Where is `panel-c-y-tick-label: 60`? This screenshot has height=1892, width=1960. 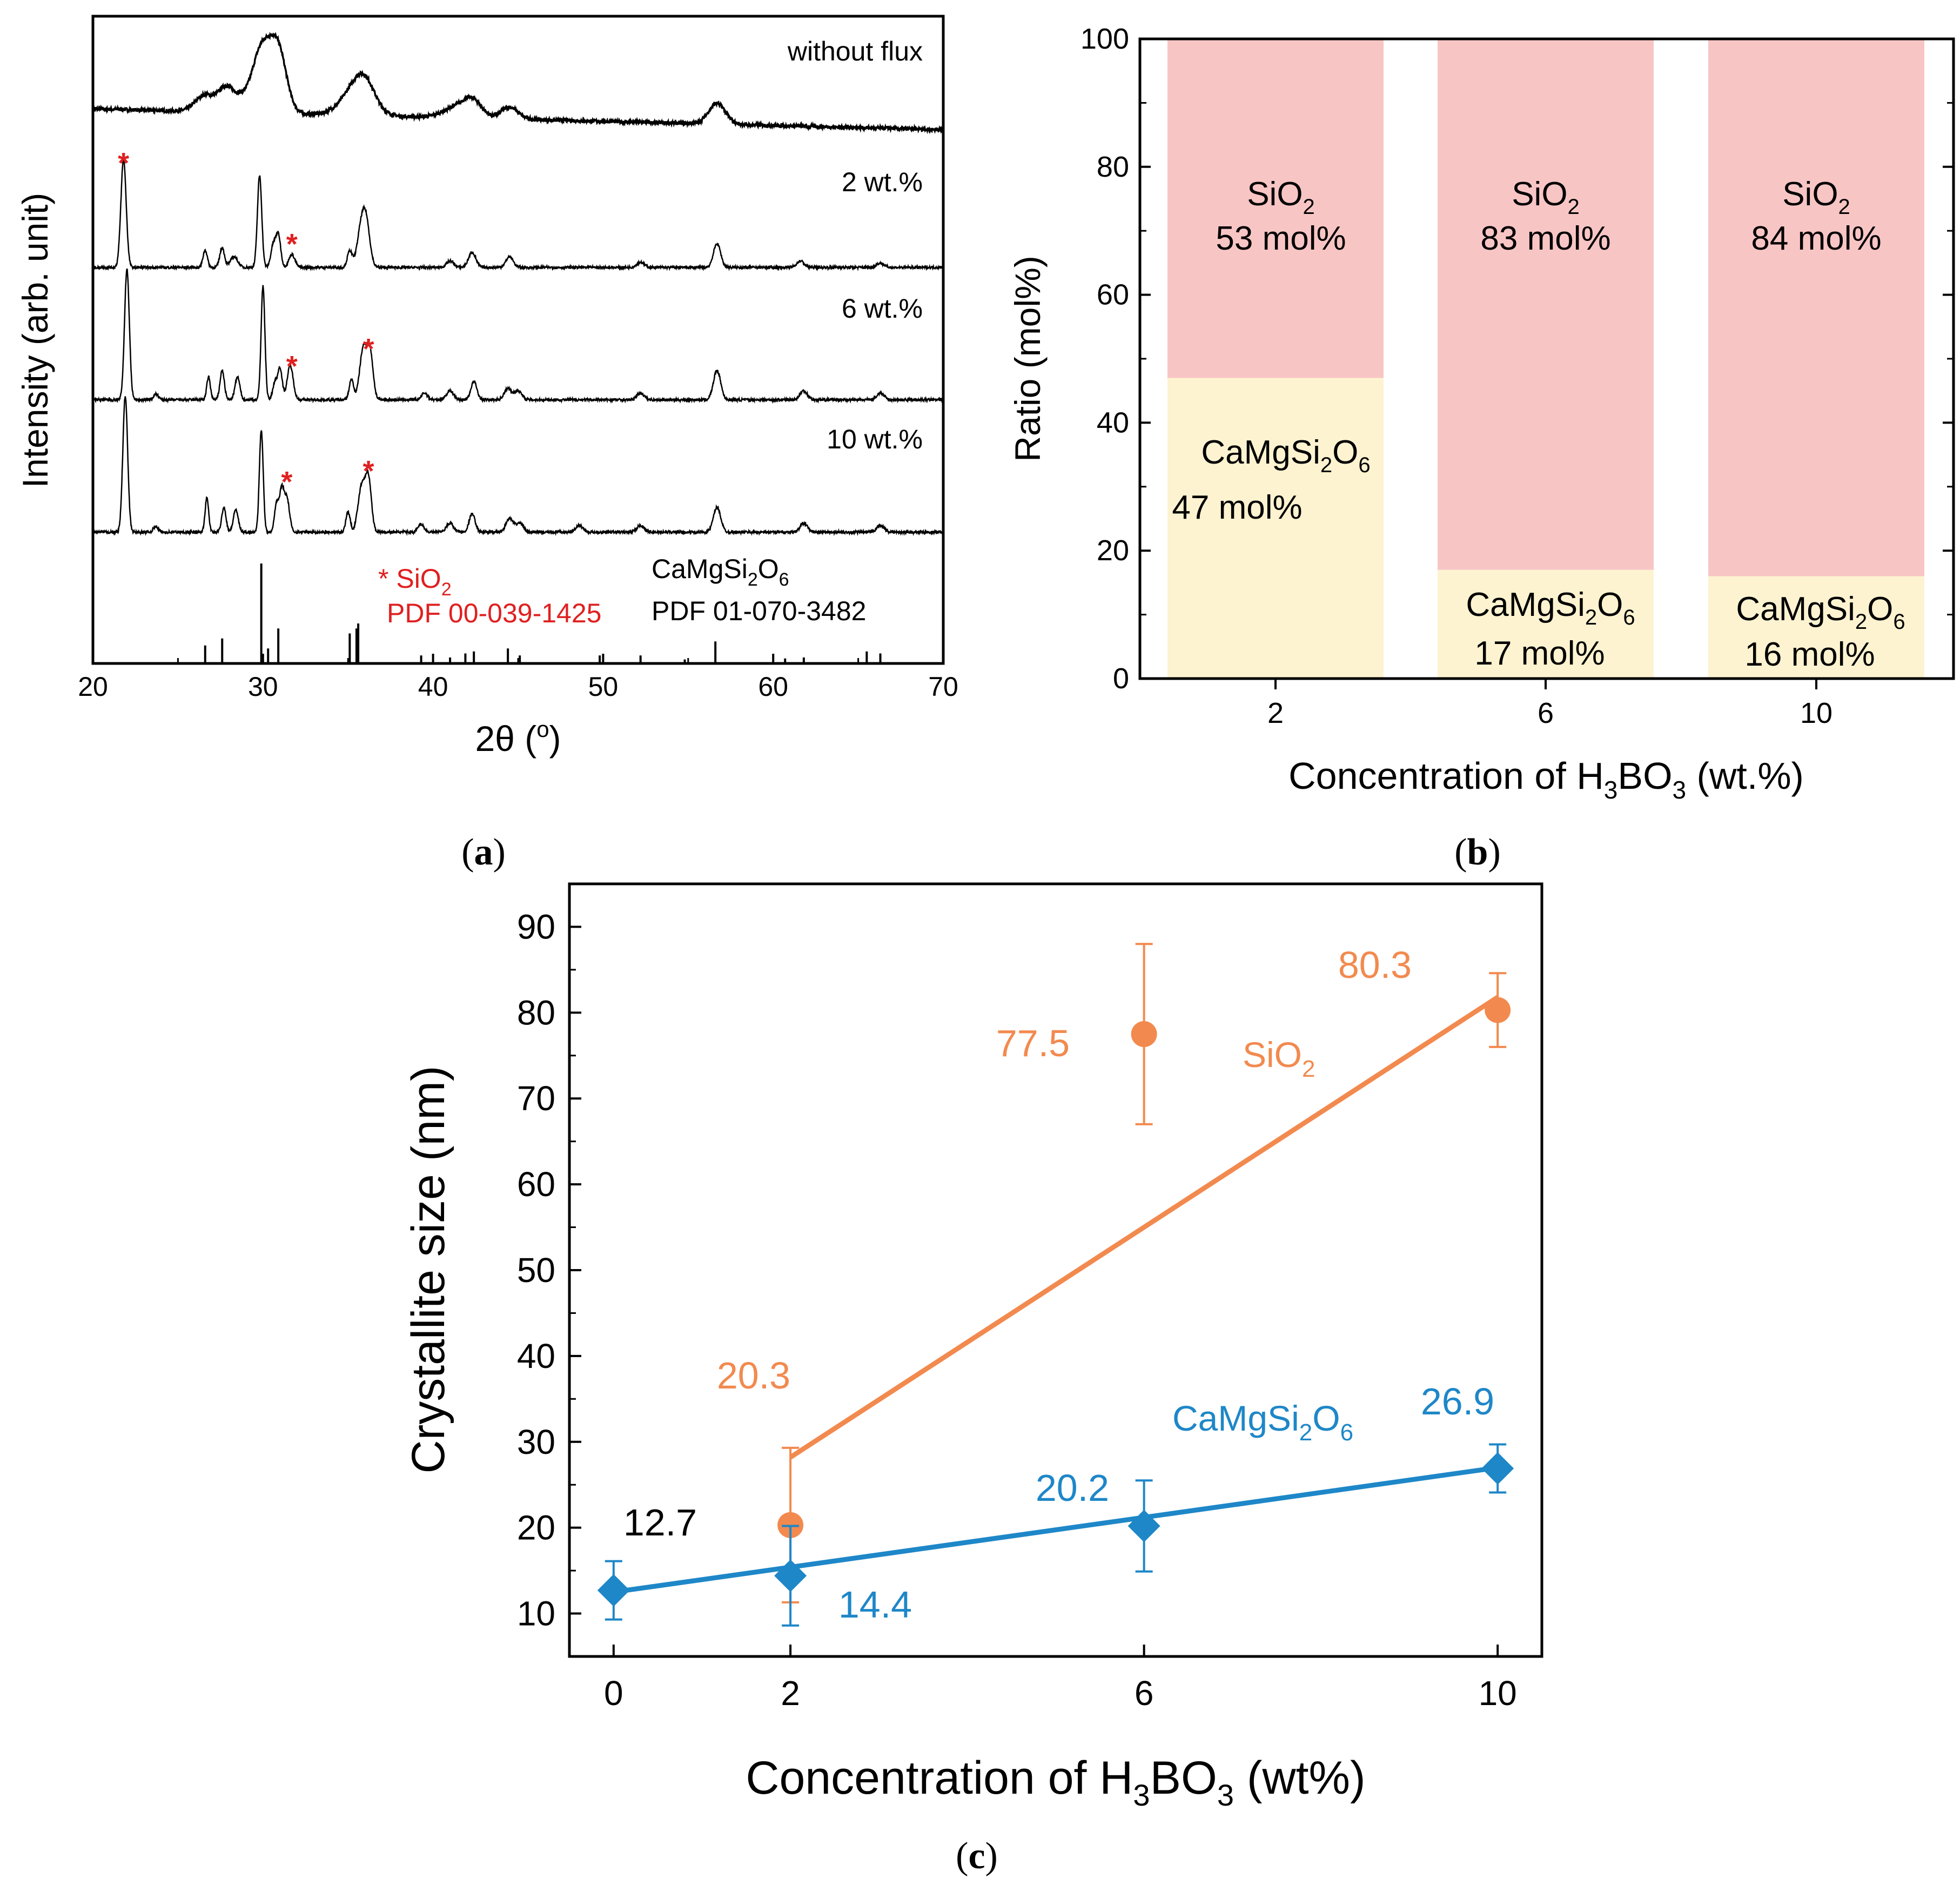 panel-c-y-tick-label: 60 is located at coordinates (536, 1184).